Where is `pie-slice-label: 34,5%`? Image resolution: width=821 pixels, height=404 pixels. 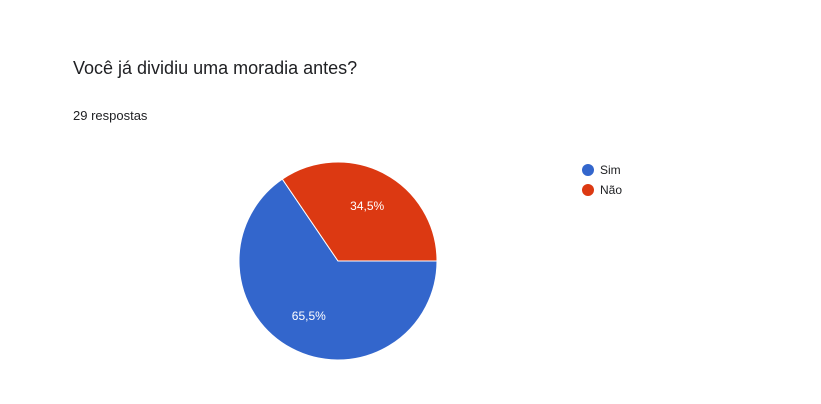
pie-slice-label: 34,5% is located at coordinates (367, 206).